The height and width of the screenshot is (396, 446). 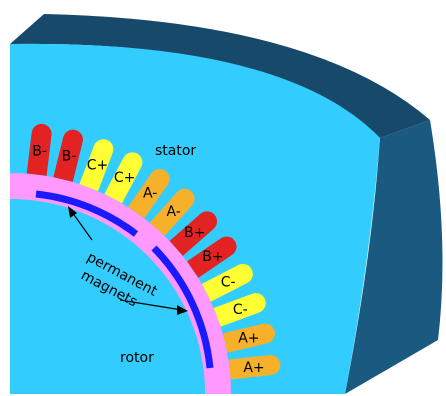 What do you see at coordinates (175, 151) in the screenshot?
I see `stator-label: stator` at bounding box center [175, 151].